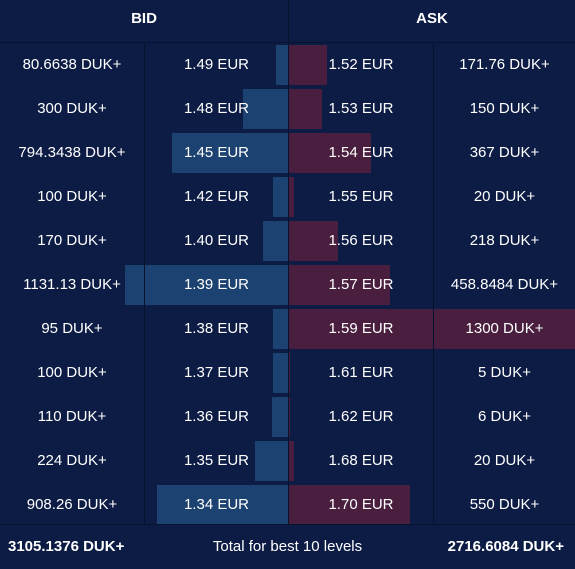 The image size is (575, 569). Describe the element at coordinates (144, 283) in the screenshot. I see `column-divider-bid` at that location.